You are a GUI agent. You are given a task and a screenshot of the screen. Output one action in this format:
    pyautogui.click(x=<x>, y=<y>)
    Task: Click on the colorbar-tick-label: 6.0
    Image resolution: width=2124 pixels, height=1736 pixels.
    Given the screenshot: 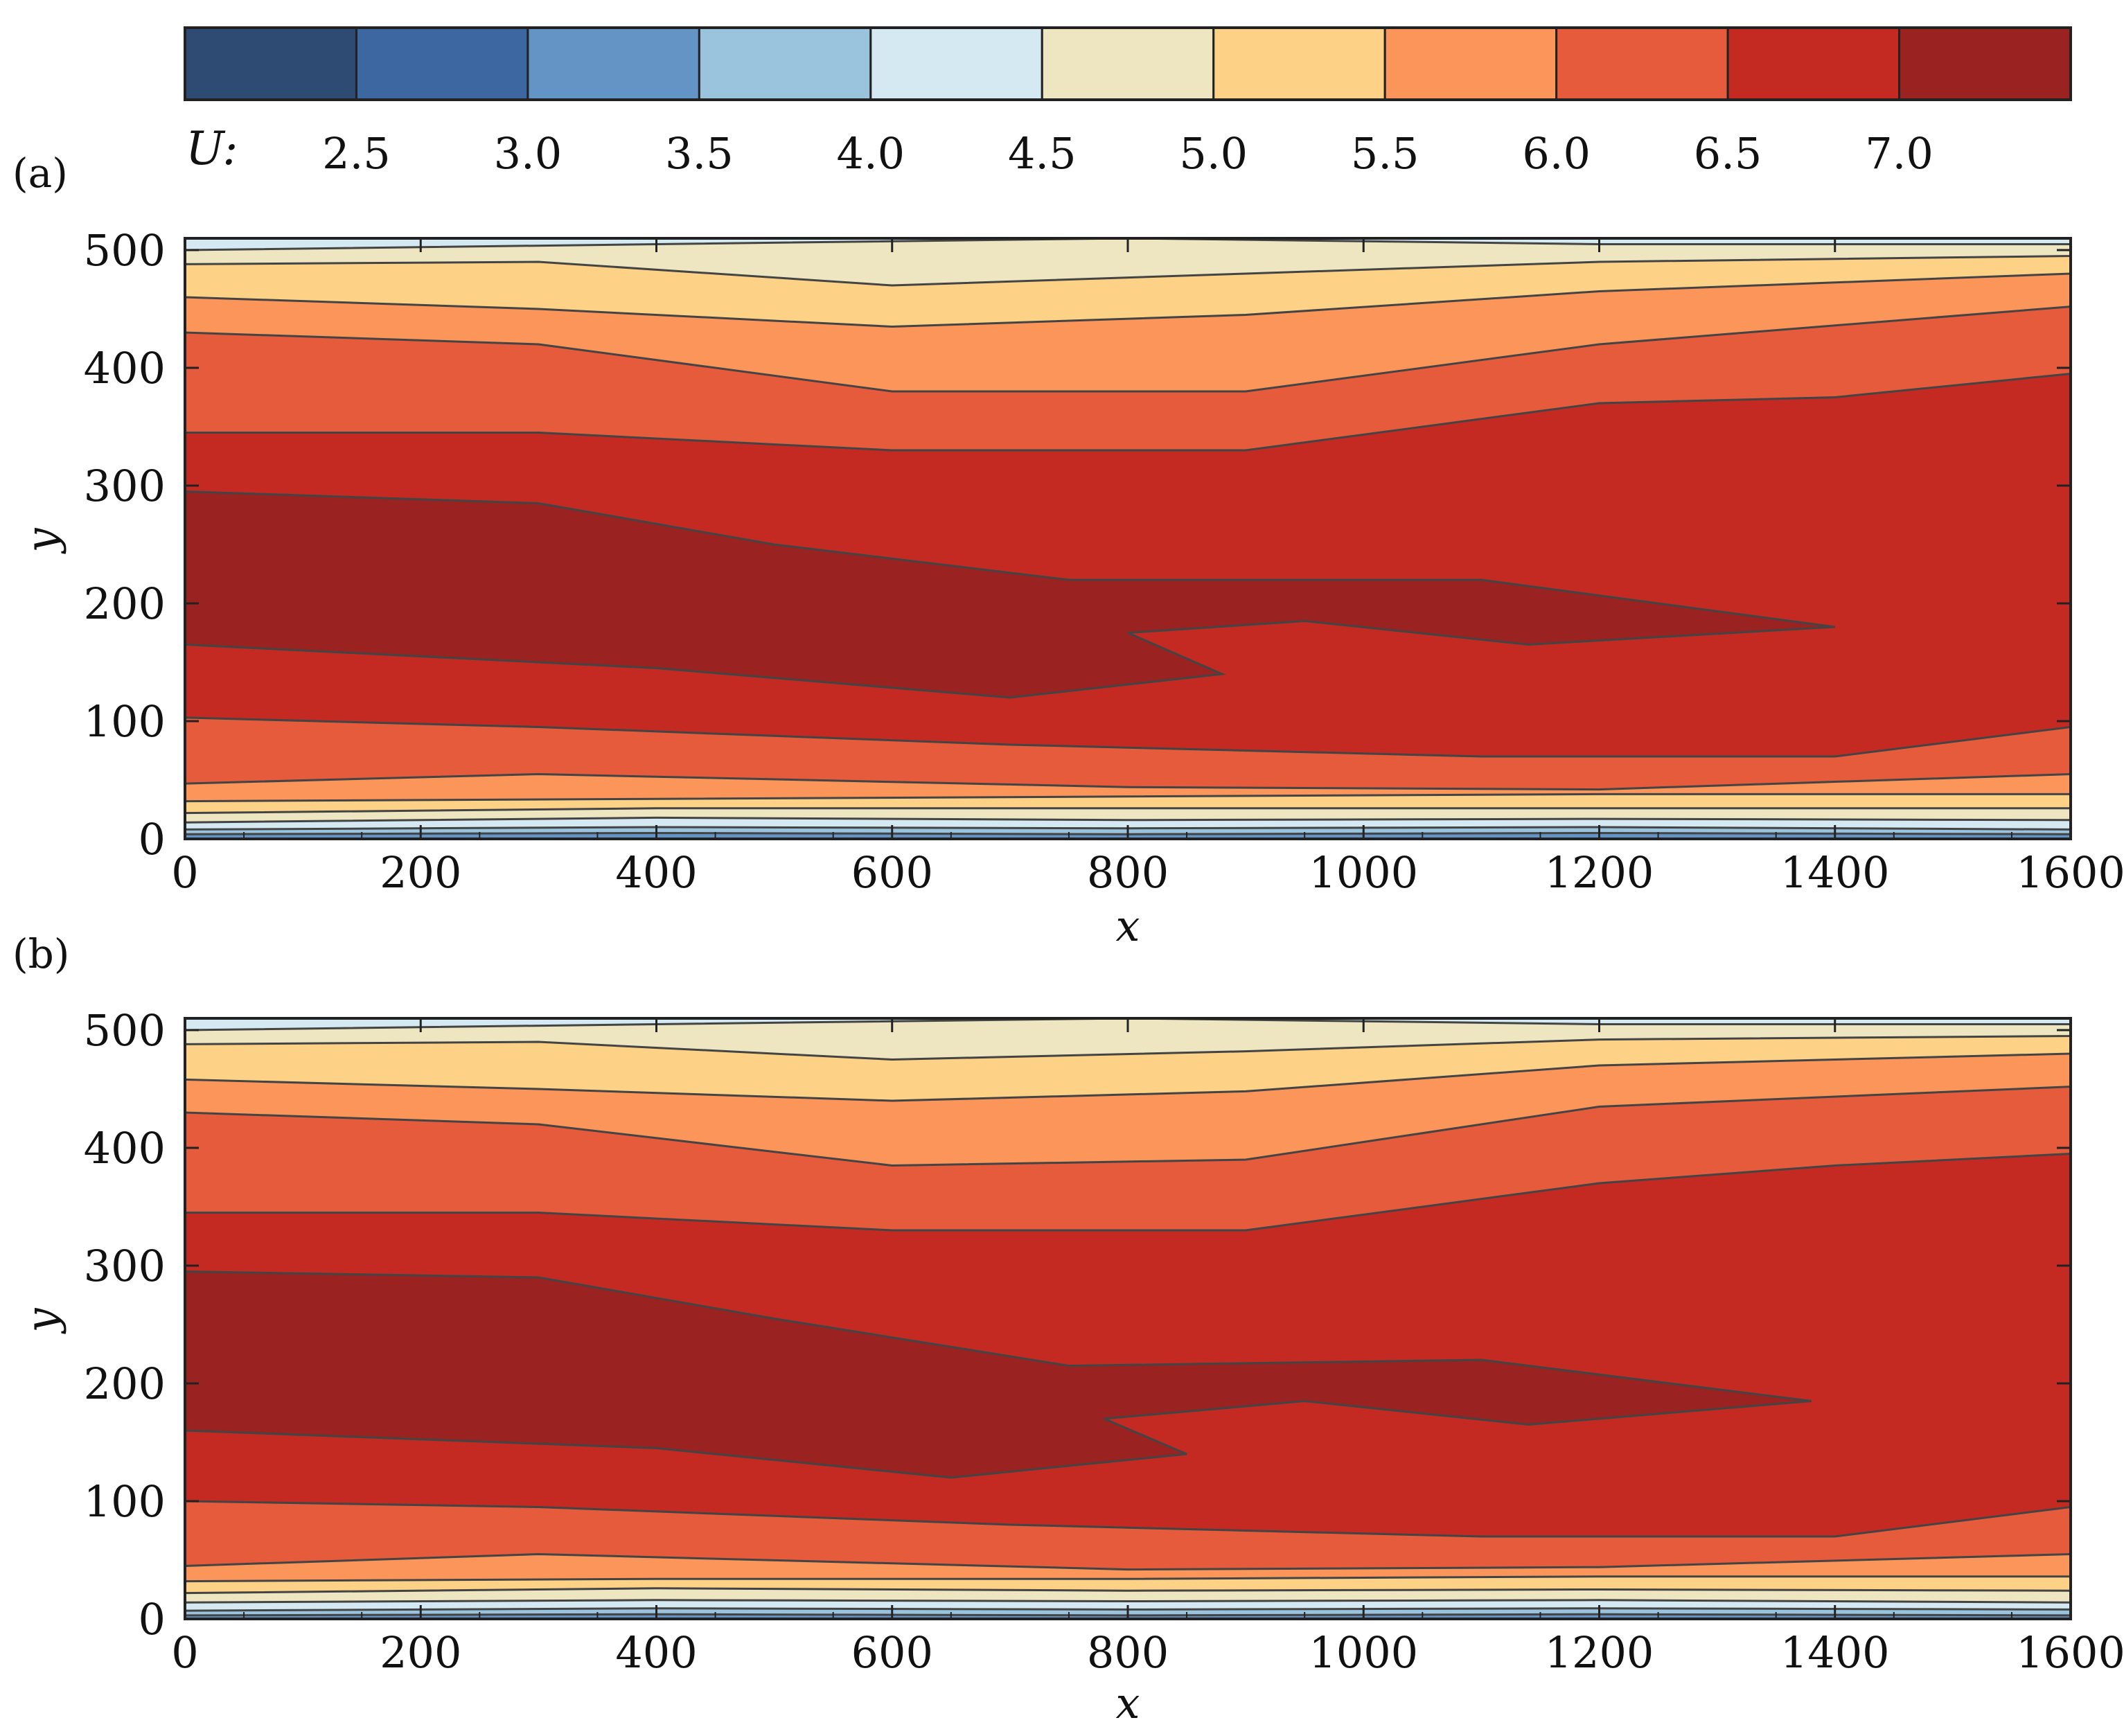 What is the action you would take?
    pyautogui.click(x=1556, y=154)
    